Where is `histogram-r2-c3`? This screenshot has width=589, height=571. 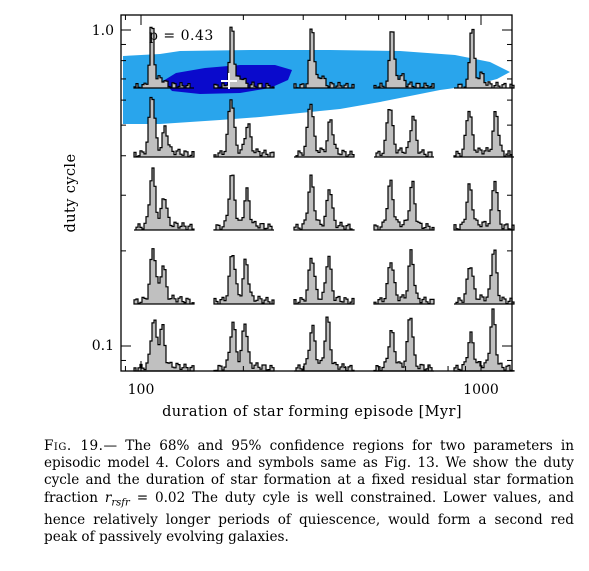 histogram-r2-c3 is located at coordinates (324, 130).